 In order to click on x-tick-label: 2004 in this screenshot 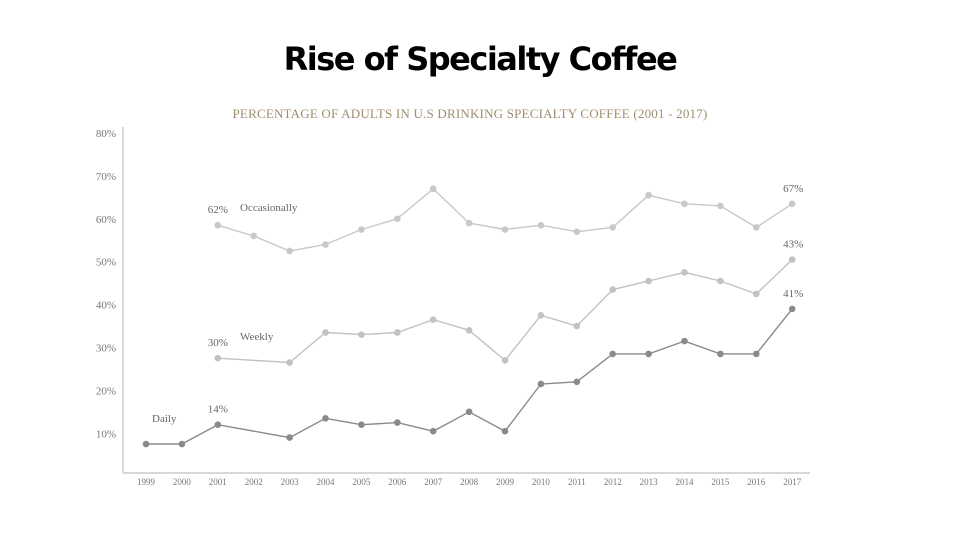, I will do `click(326, 482)`.